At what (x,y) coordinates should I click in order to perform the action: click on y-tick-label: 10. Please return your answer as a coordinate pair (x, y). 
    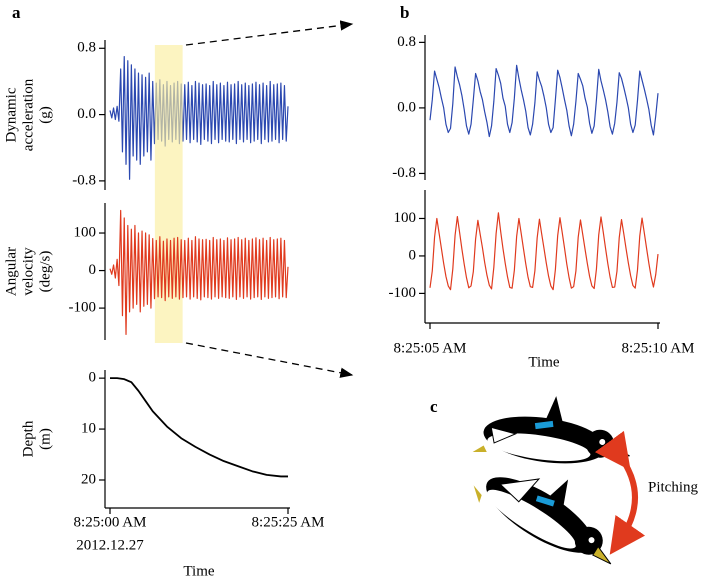
    Looking at the image, I should click on (88, 429).